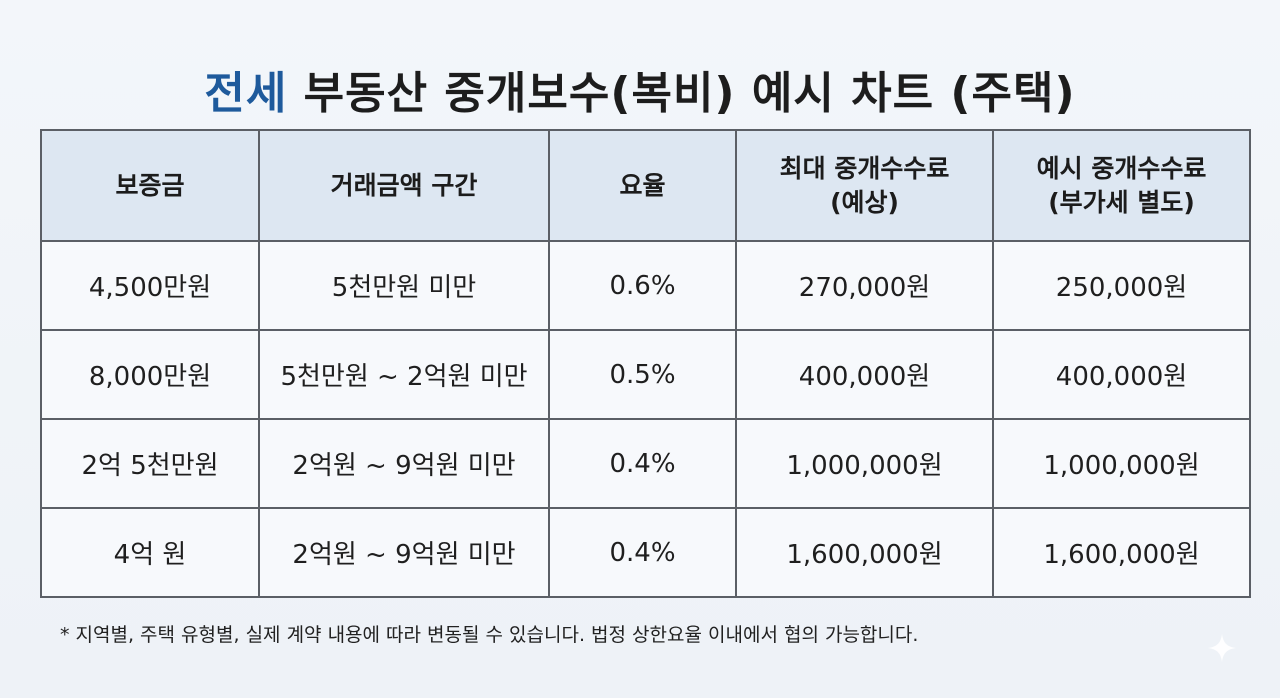  What do you see at coordinates (150, 285) in the screenshot?
I see `cell-deposit: 4,500만원` at bounding box center [150, 285].